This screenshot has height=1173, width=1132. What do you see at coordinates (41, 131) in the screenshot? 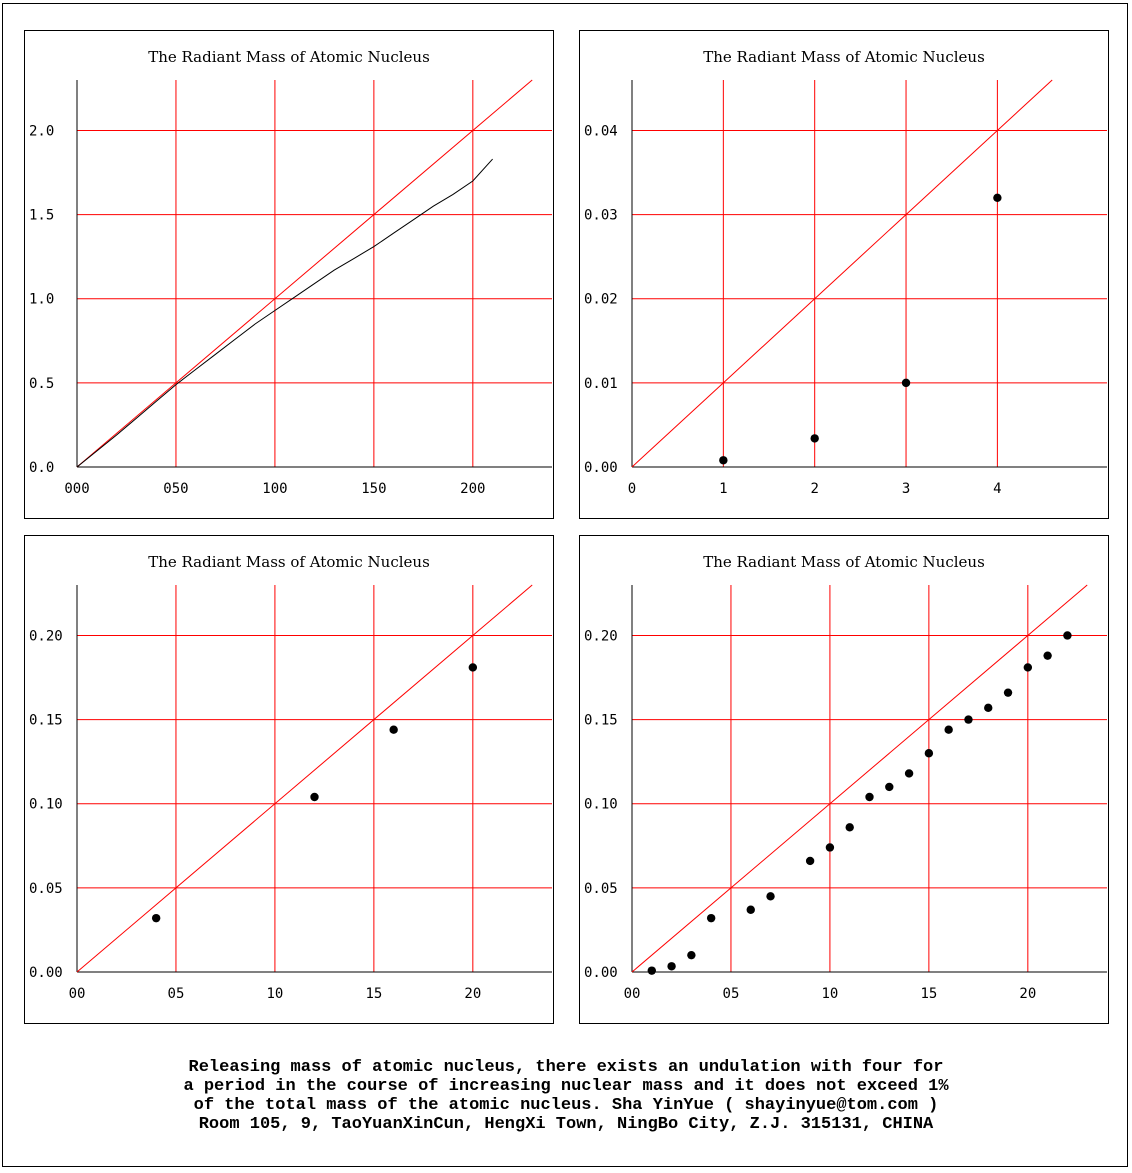
I see `y-tick-label: 2.0` at bounding box center [41, 131].